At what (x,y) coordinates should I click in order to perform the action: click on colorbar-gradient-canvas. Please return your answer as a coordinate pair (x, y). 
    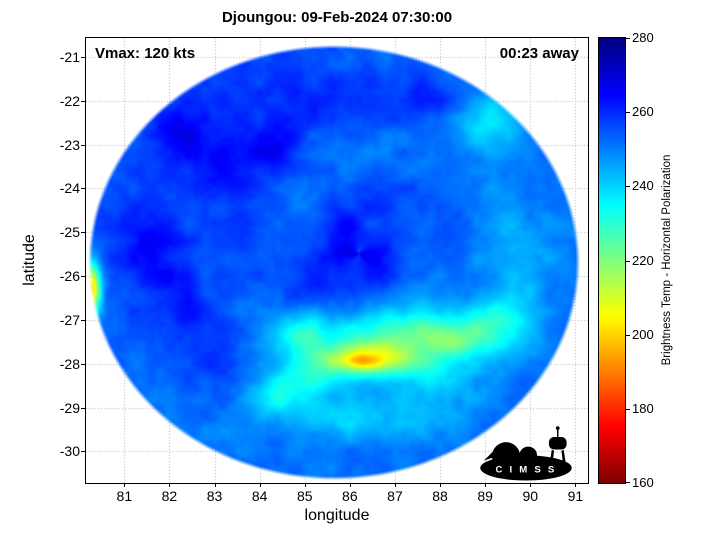
    Looking at the image, I should click on (612, 260).